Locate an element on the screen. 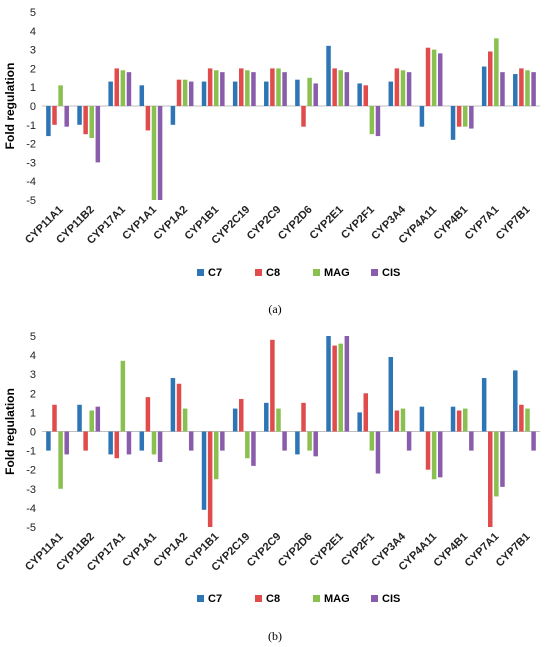 The width and height of the screenshot is (550, 647). bar-c7-cyp2e1 is located at coordinates (328, 75).